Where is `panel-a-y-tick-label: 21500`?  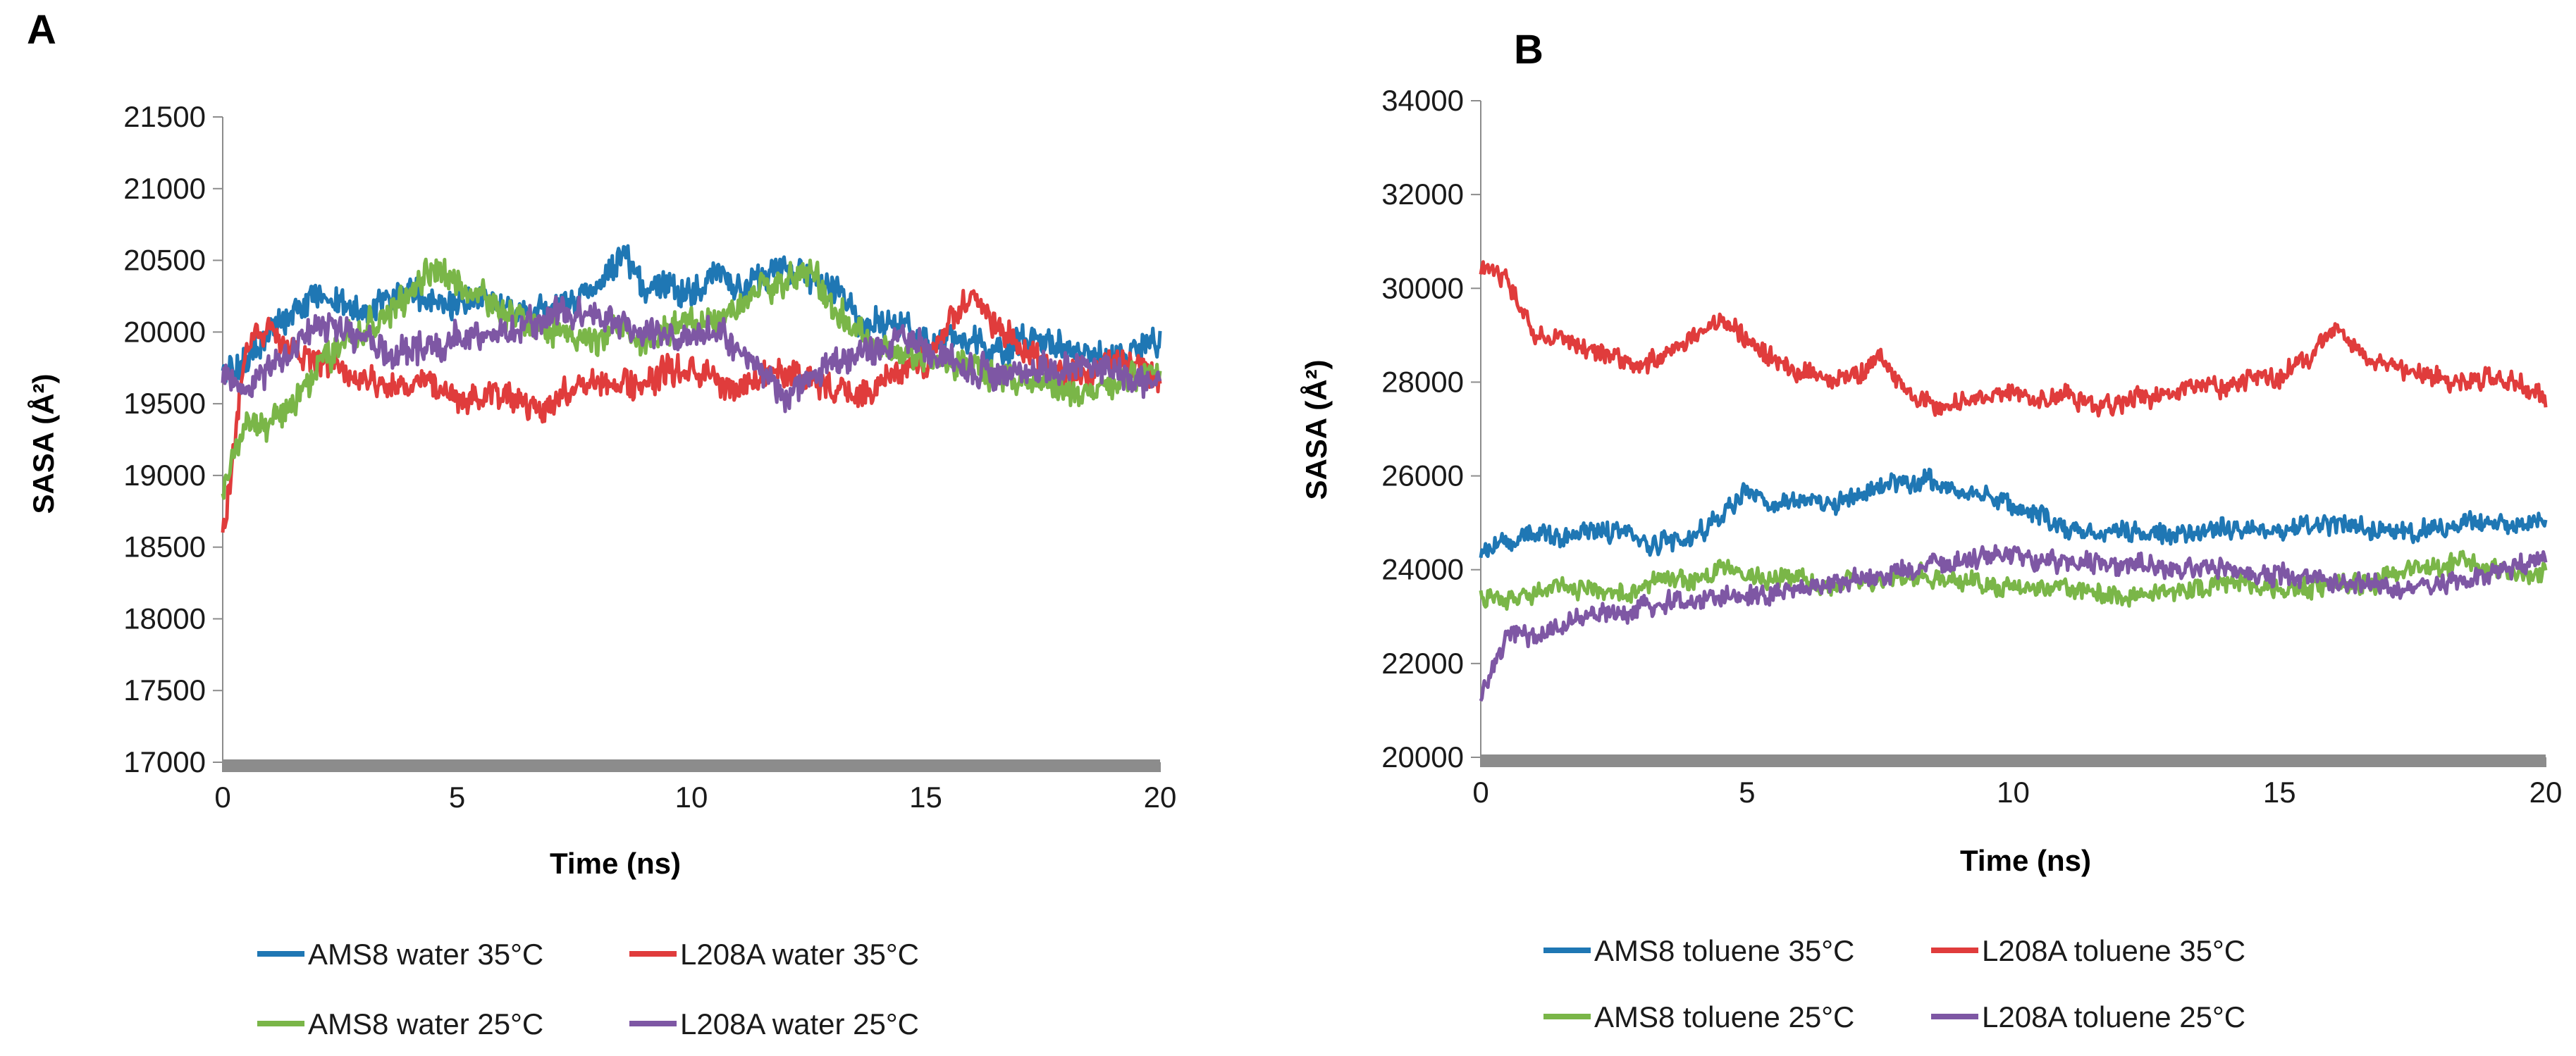
panel-a-y-tick-label: 21500 is located at coordinates (164, 116).